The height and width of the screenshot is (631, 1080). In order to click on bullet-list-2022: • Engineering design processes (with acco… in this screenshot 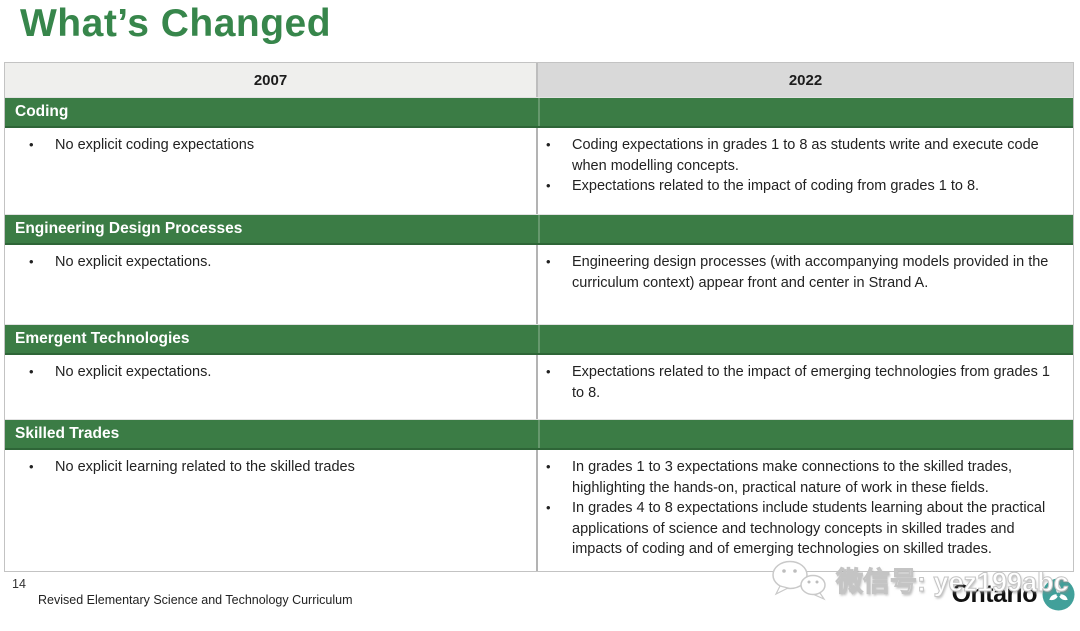, I will do `click(805, 272)`.